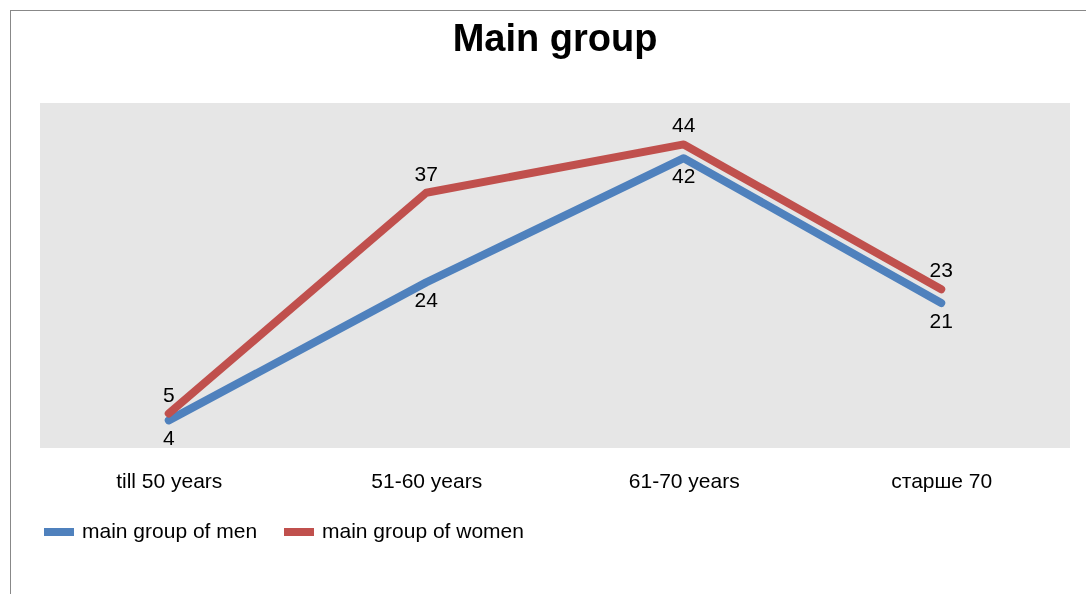  Describe the element at coordinates (169, 480) in the screenshot. I see `x-tick-label: till 50 years` at that location.